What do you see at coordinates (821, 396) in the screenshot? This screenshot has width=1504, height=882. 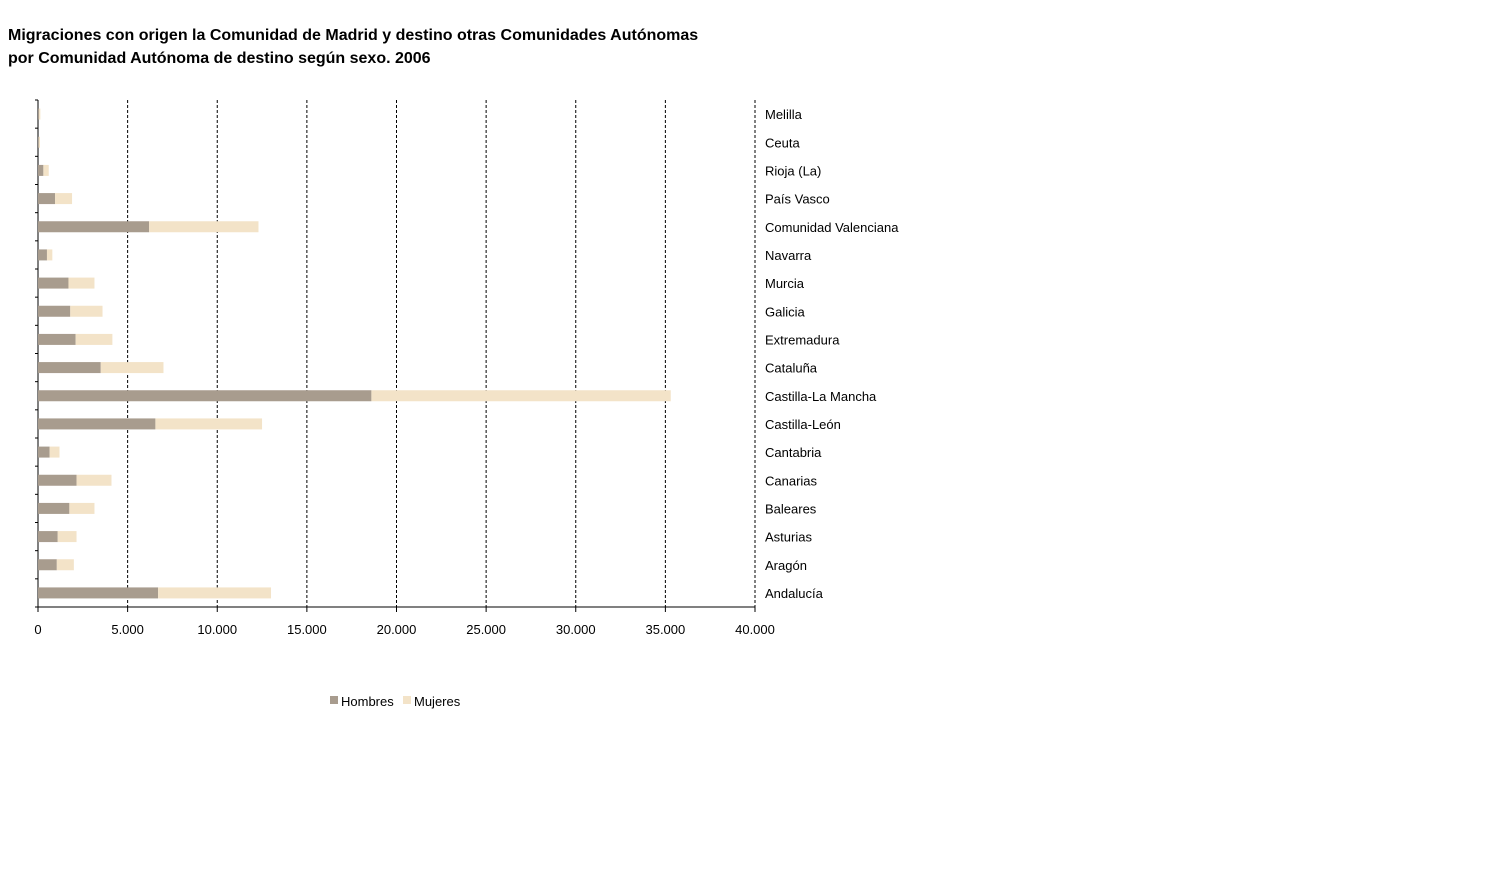 I see `category-label: Castilla-La Mancha` at bounding box center [821, 396].